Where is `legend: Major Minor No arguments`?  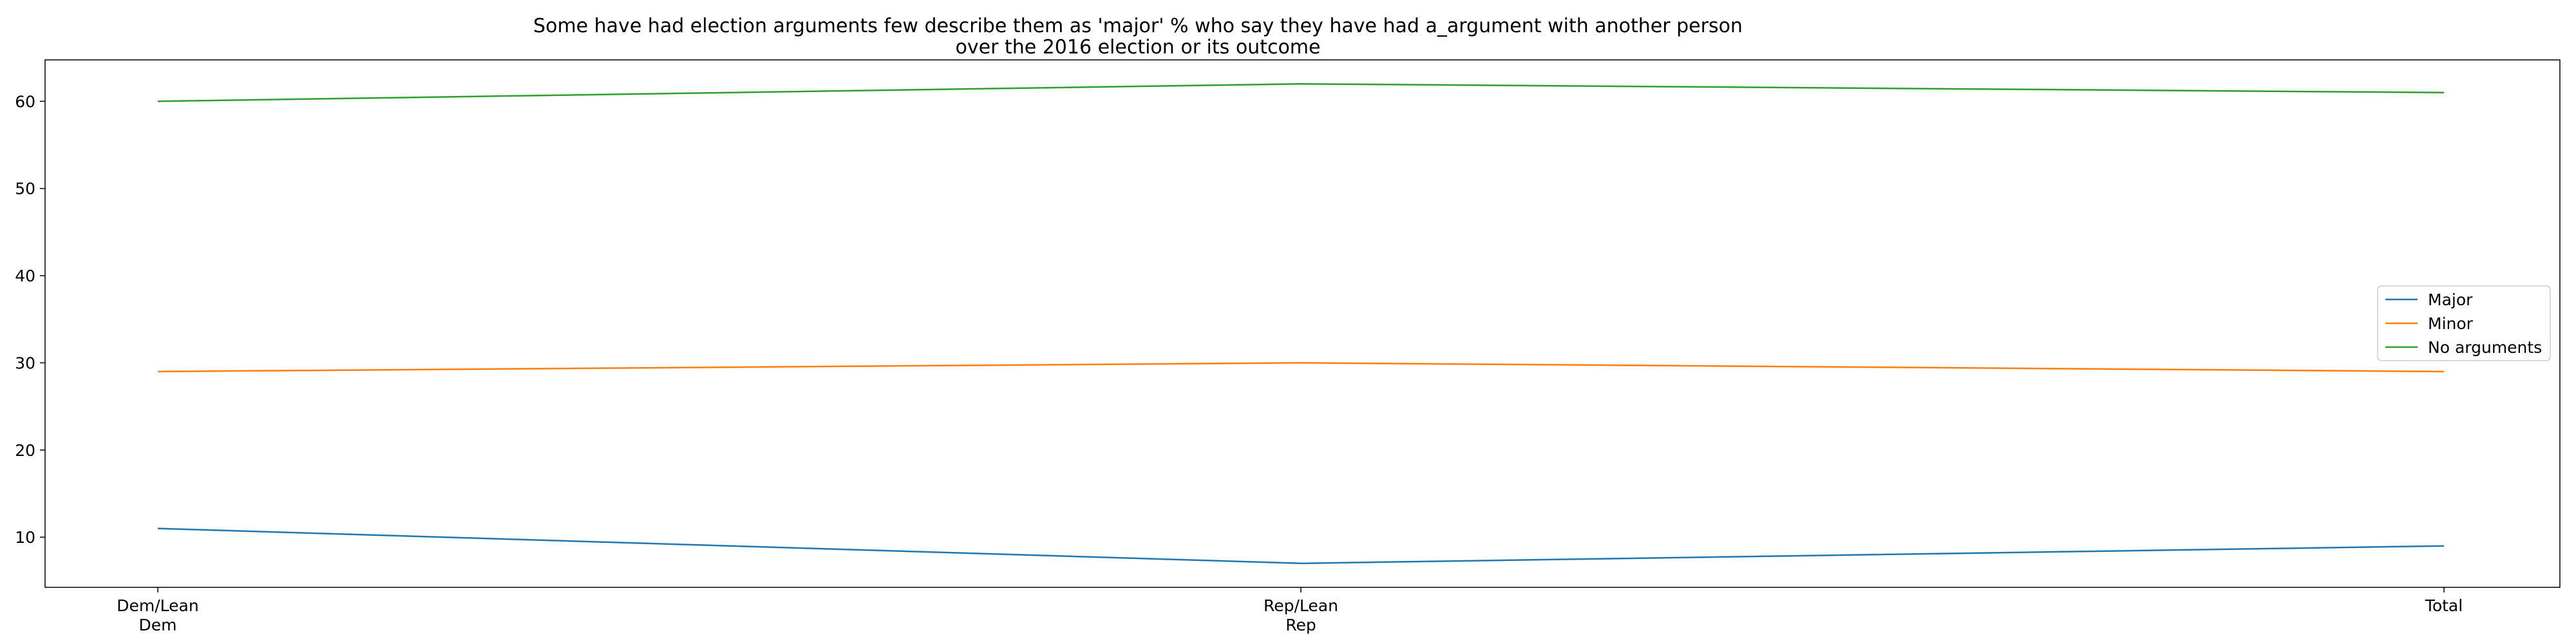 legend: Major Minor No arguments is located at coordinates (2464, 323).